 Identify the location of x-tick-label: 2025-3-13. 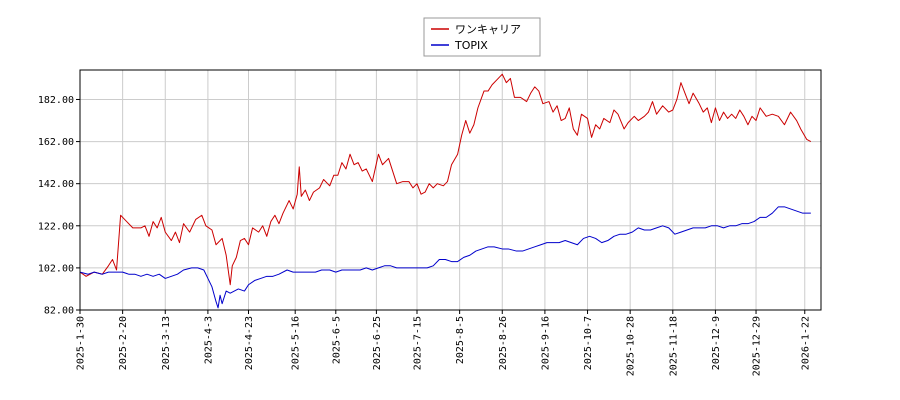
(166, 343).